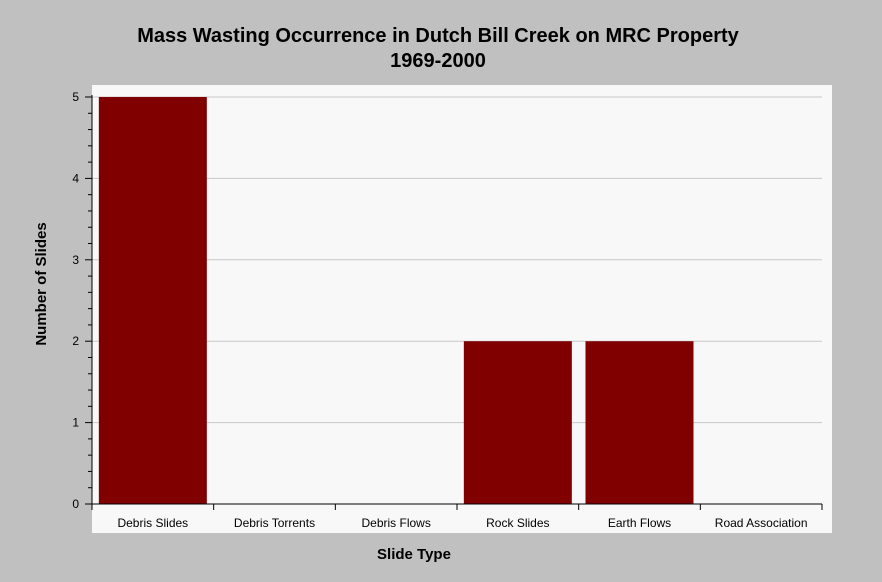 The image size is (882, 582). What do you see at coordinates (75, 260) in the screenshot?
I see `y-tick-label: 3` at bounding box center [75, 260].